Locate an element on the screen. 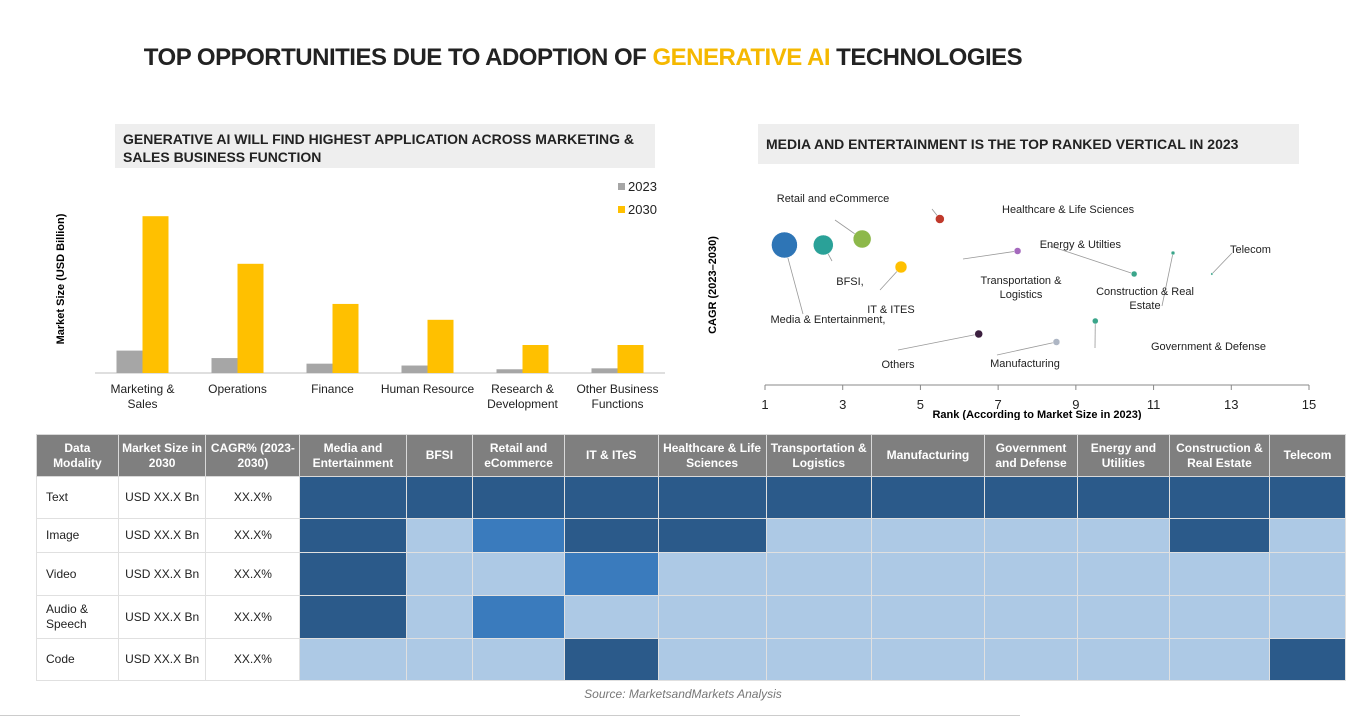 The image size is (1346, 718). bubble-label: Media & Entertainment, is located at coordinates (828, 320).